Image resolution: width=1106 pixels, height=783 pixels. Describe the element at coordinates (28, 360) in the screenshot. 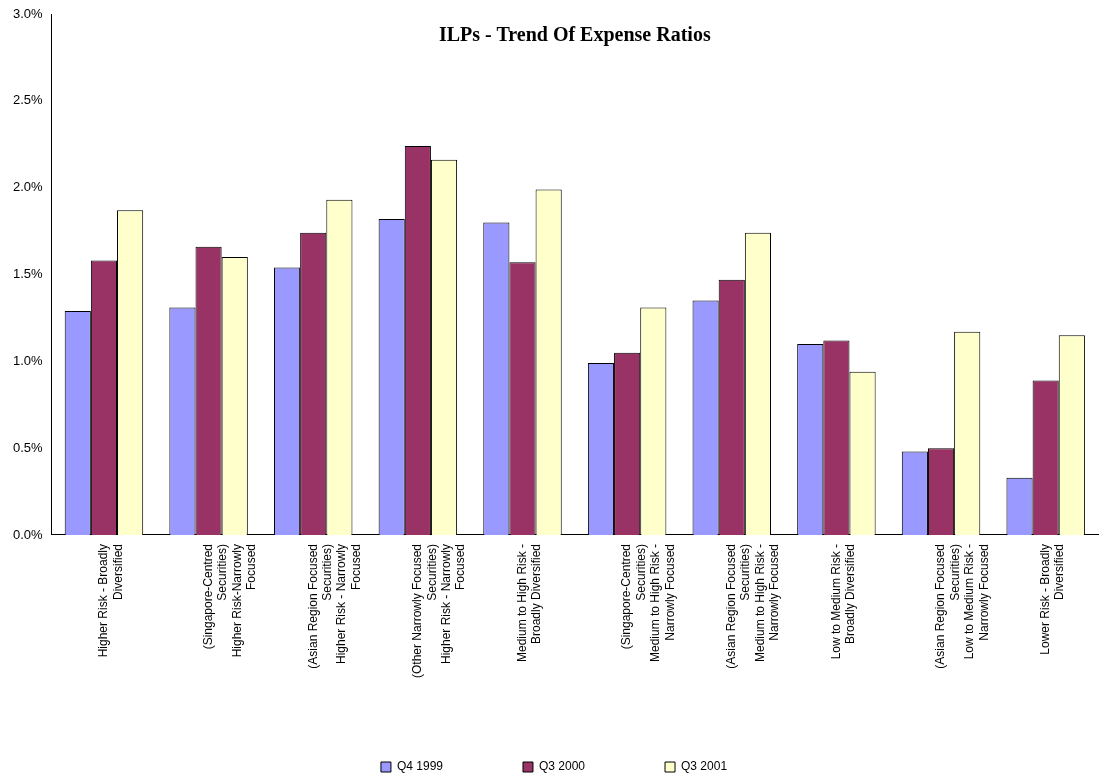

I see `y-tick-label: 1.0%` at that location.